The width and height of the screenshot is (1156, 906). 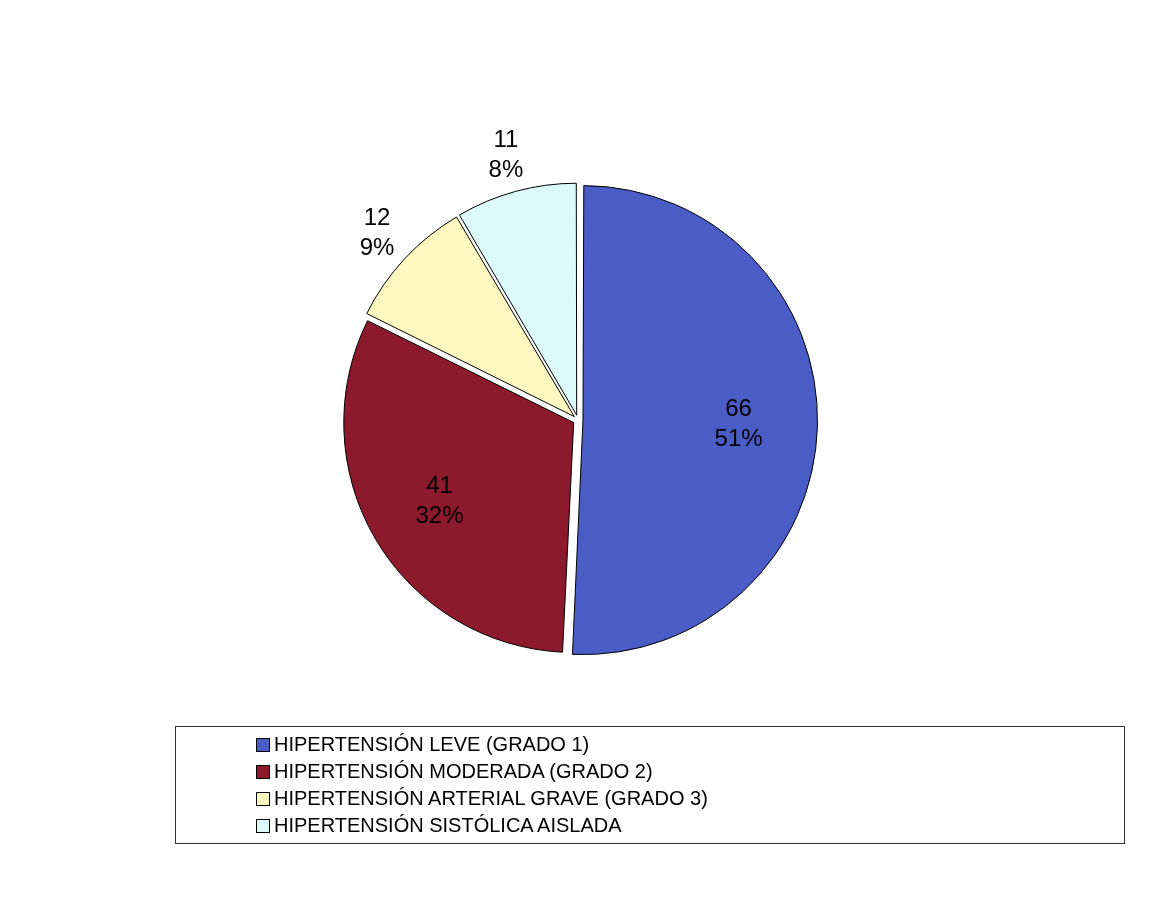 I want to click on legend-label: HIPERTENSIÓN ARTERIAL GRAVE (GRADO 3), so click(x=491, y=798).